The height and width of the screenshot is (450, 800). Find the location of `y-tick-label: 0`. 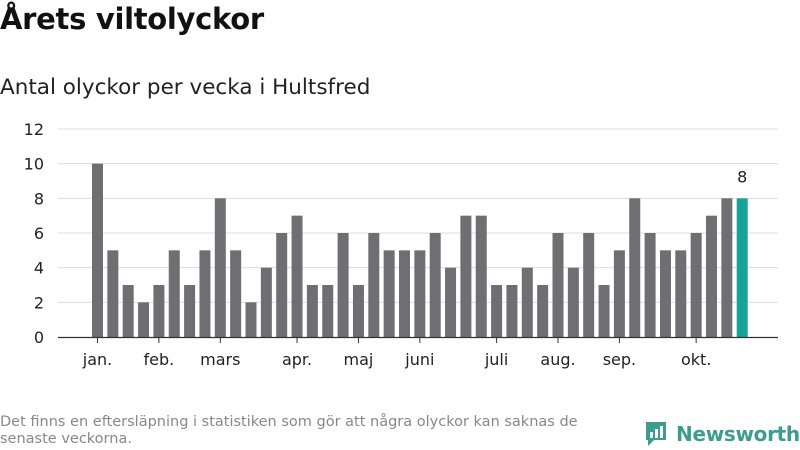

y-tick-label: 0 is located at coordinates (39, 337).